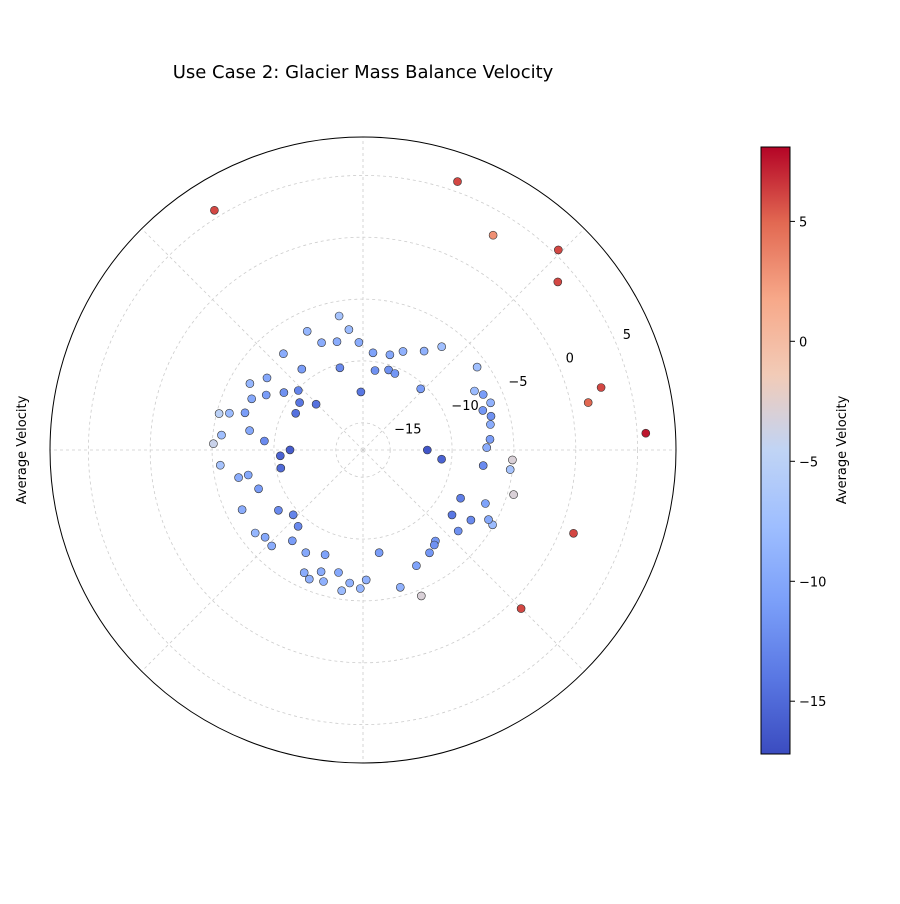 This screenshot has height=904, width=900. What do you see at coordinates (803, 222) in the screenshot?
I see `colorbar-tick-label: 5` at bounding box center [803, 222].